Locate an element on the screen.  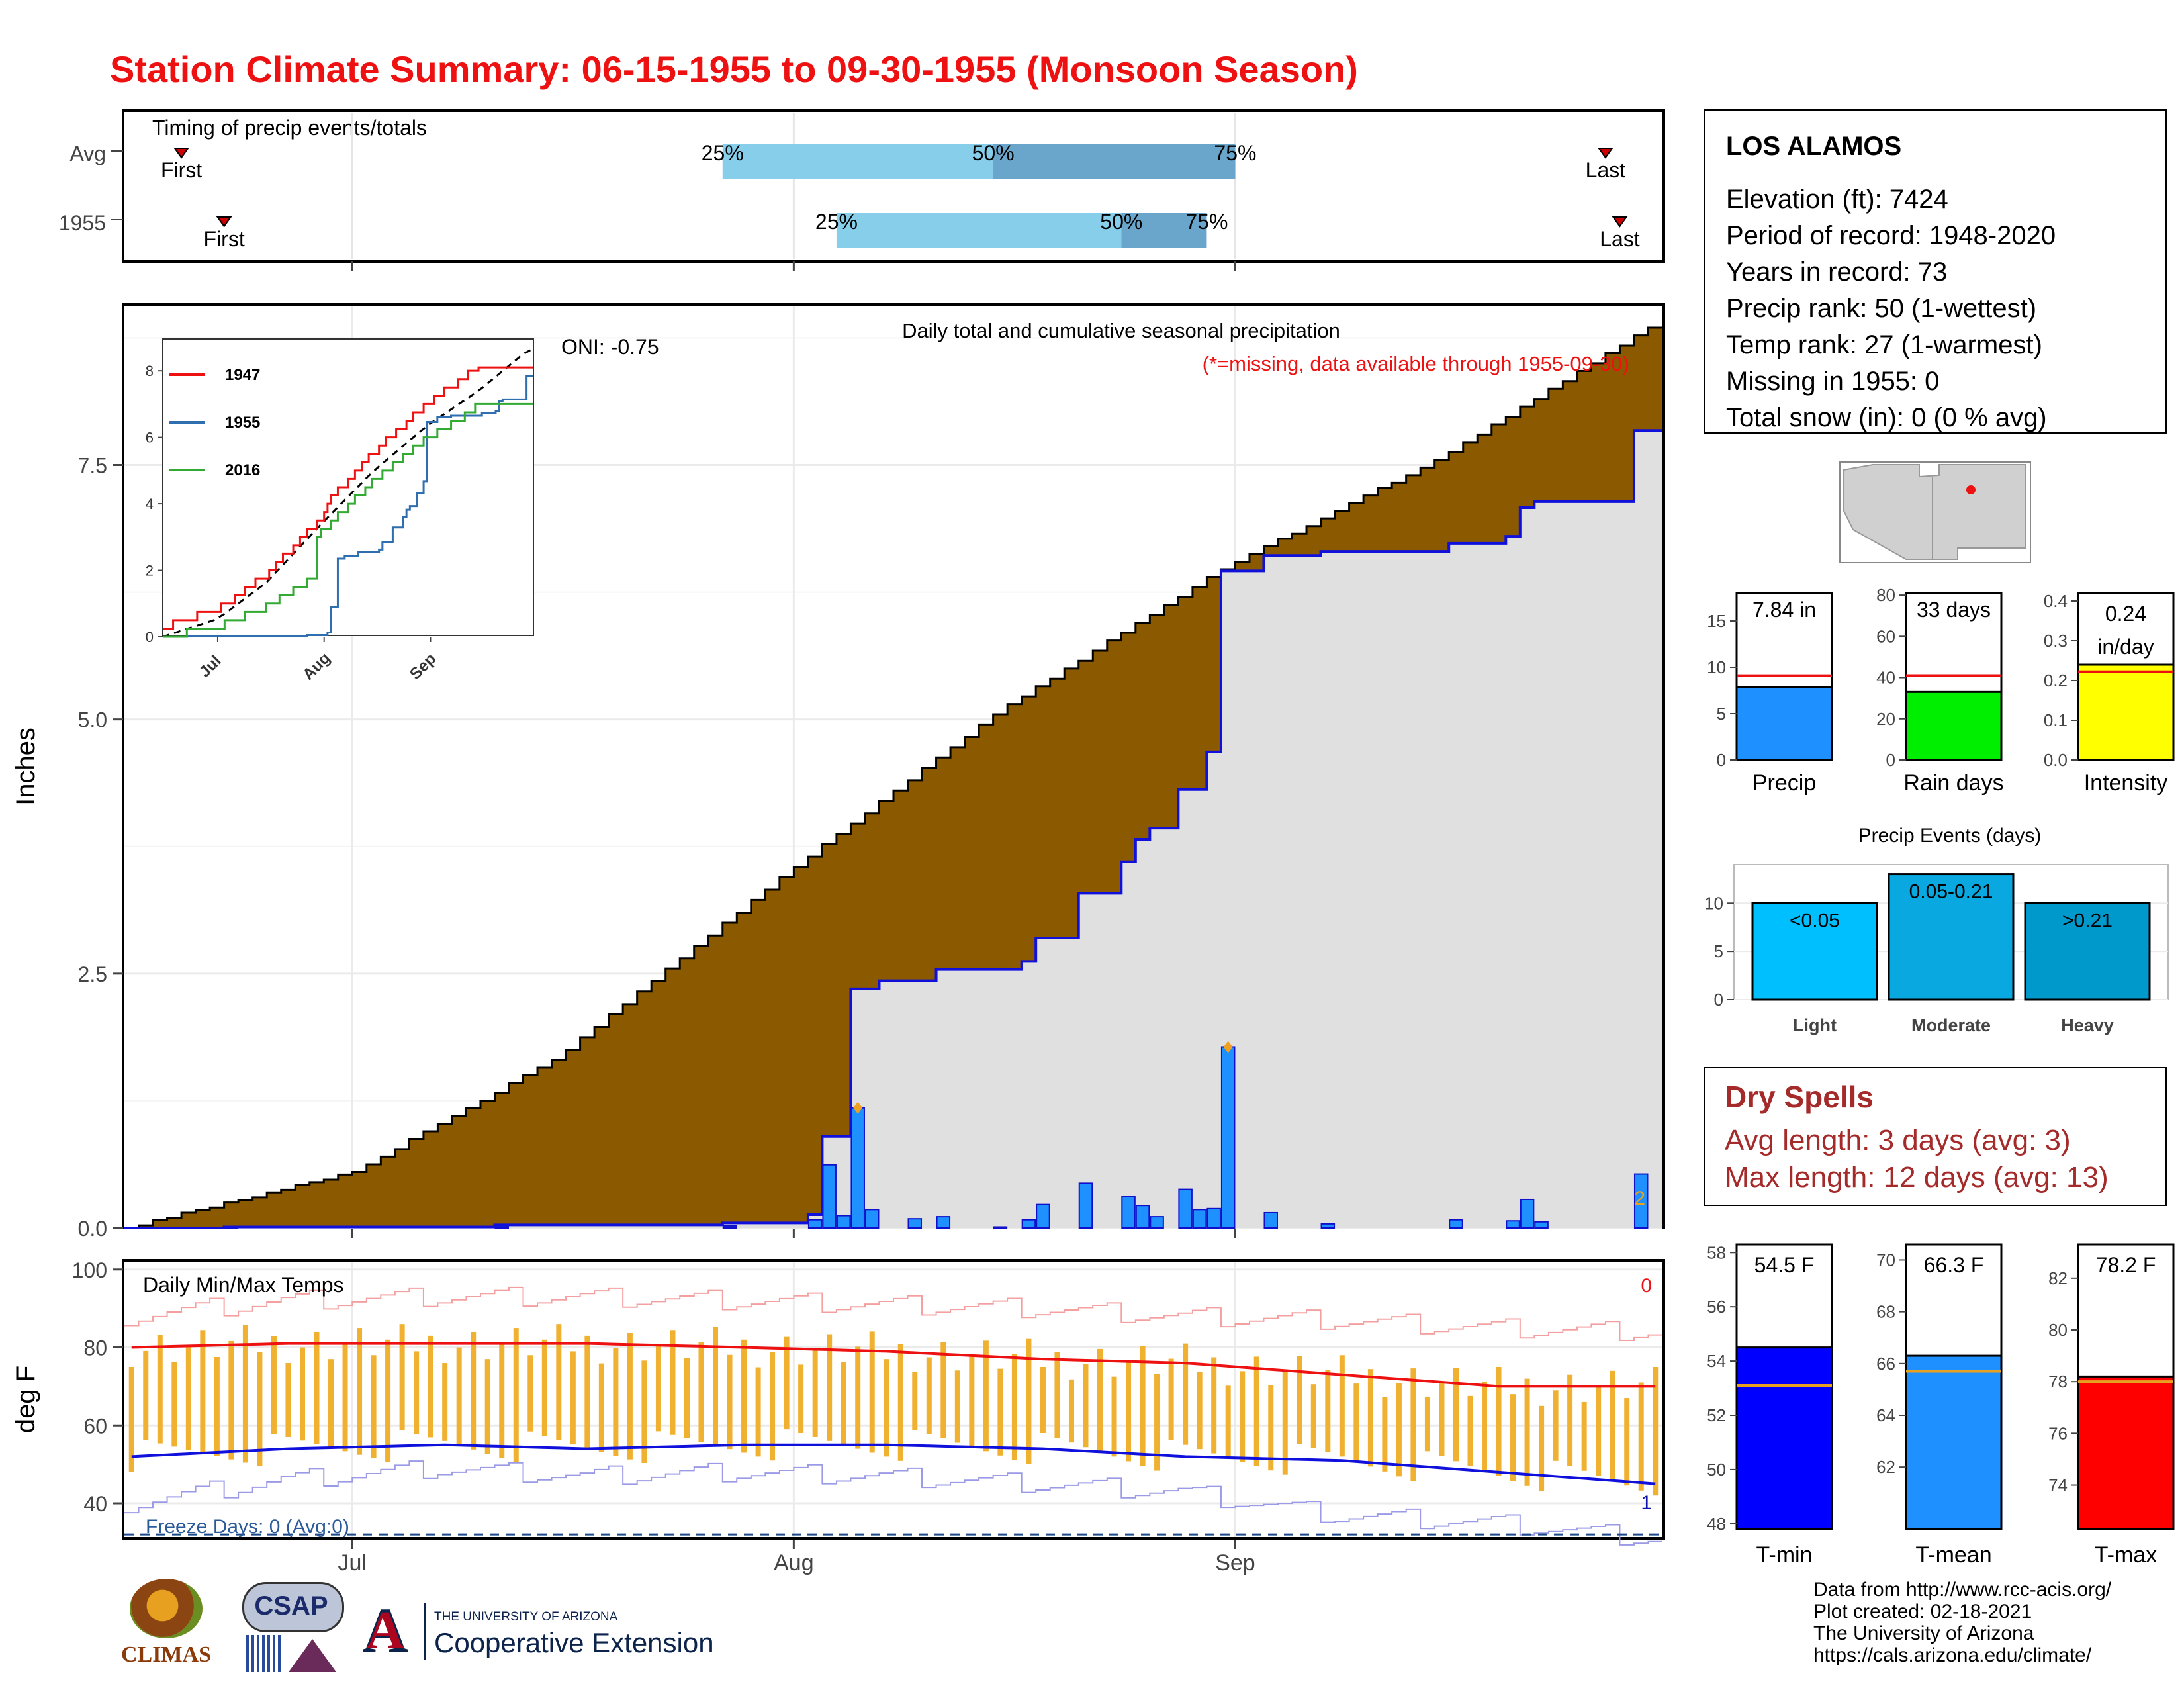
temp-summary-ytick-label: 68 is located at coordinates (1885, 1312).